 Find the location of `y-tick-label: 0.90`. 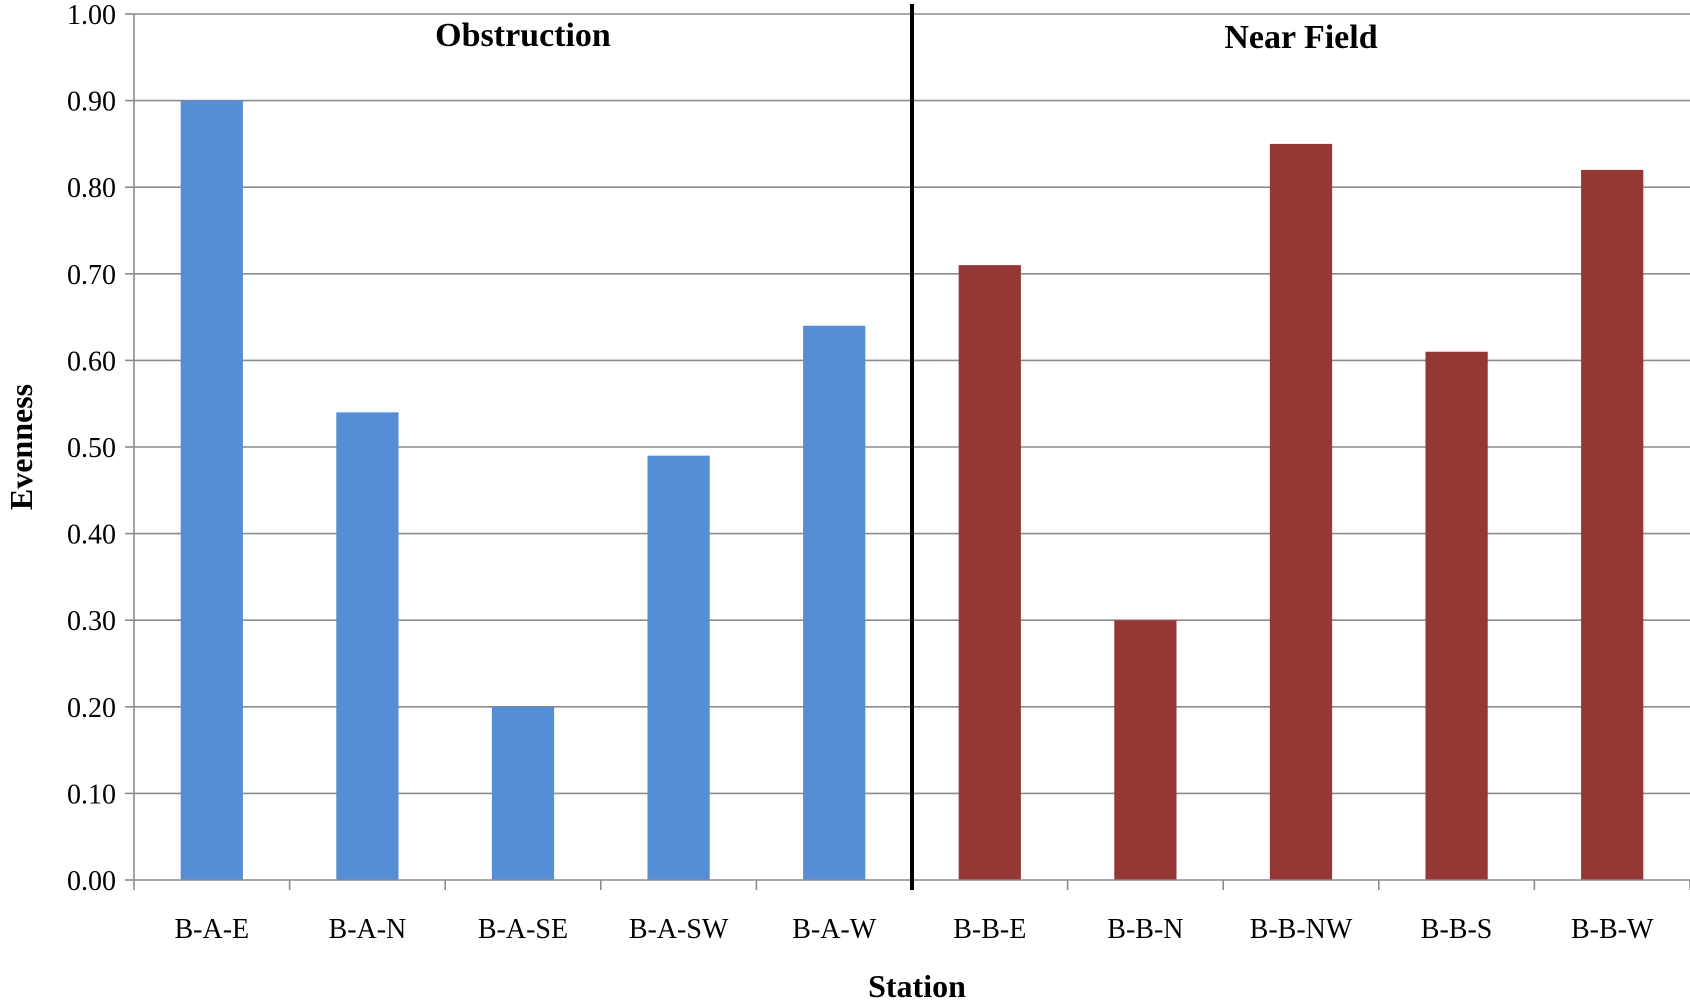

y-tick-label: 0.90 is located at coordinates (91, 102).